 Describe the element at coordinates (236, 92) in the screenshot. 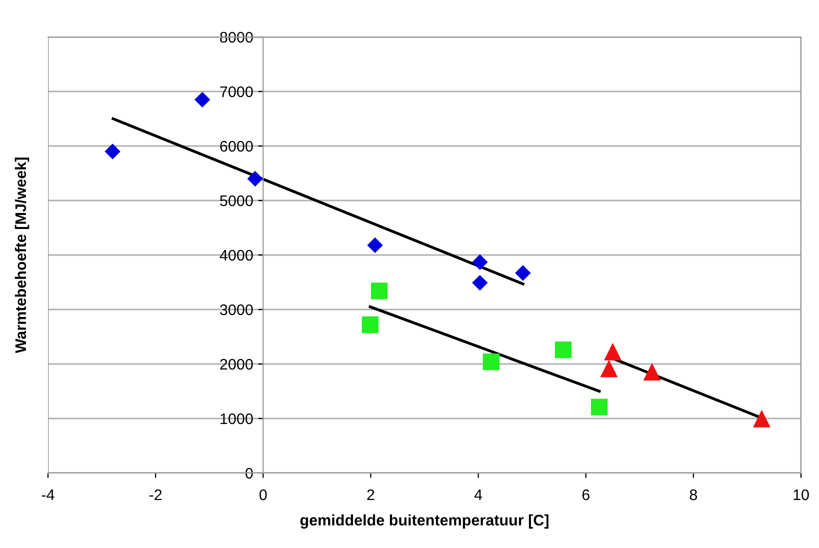

I see `y-tick-label: 7000` at that location.